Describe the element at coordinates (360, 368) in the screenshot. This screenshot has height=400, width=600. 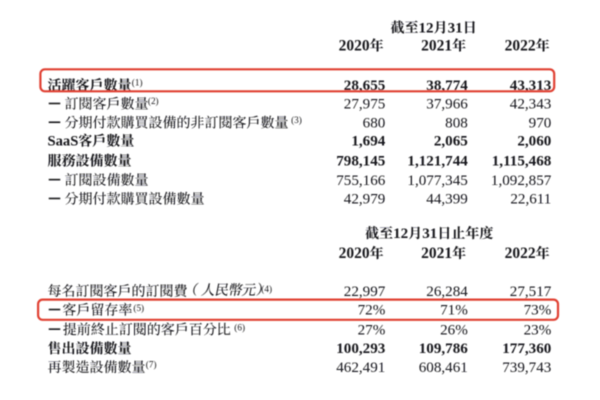
I see `svg-text: 462,491` at that location.